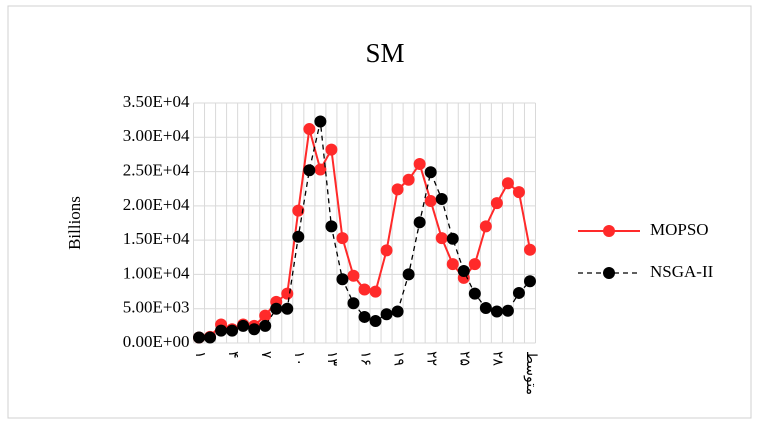 The image size is (760, 424). I want to click on legend-label: NSGA-II, so click(682, 271).